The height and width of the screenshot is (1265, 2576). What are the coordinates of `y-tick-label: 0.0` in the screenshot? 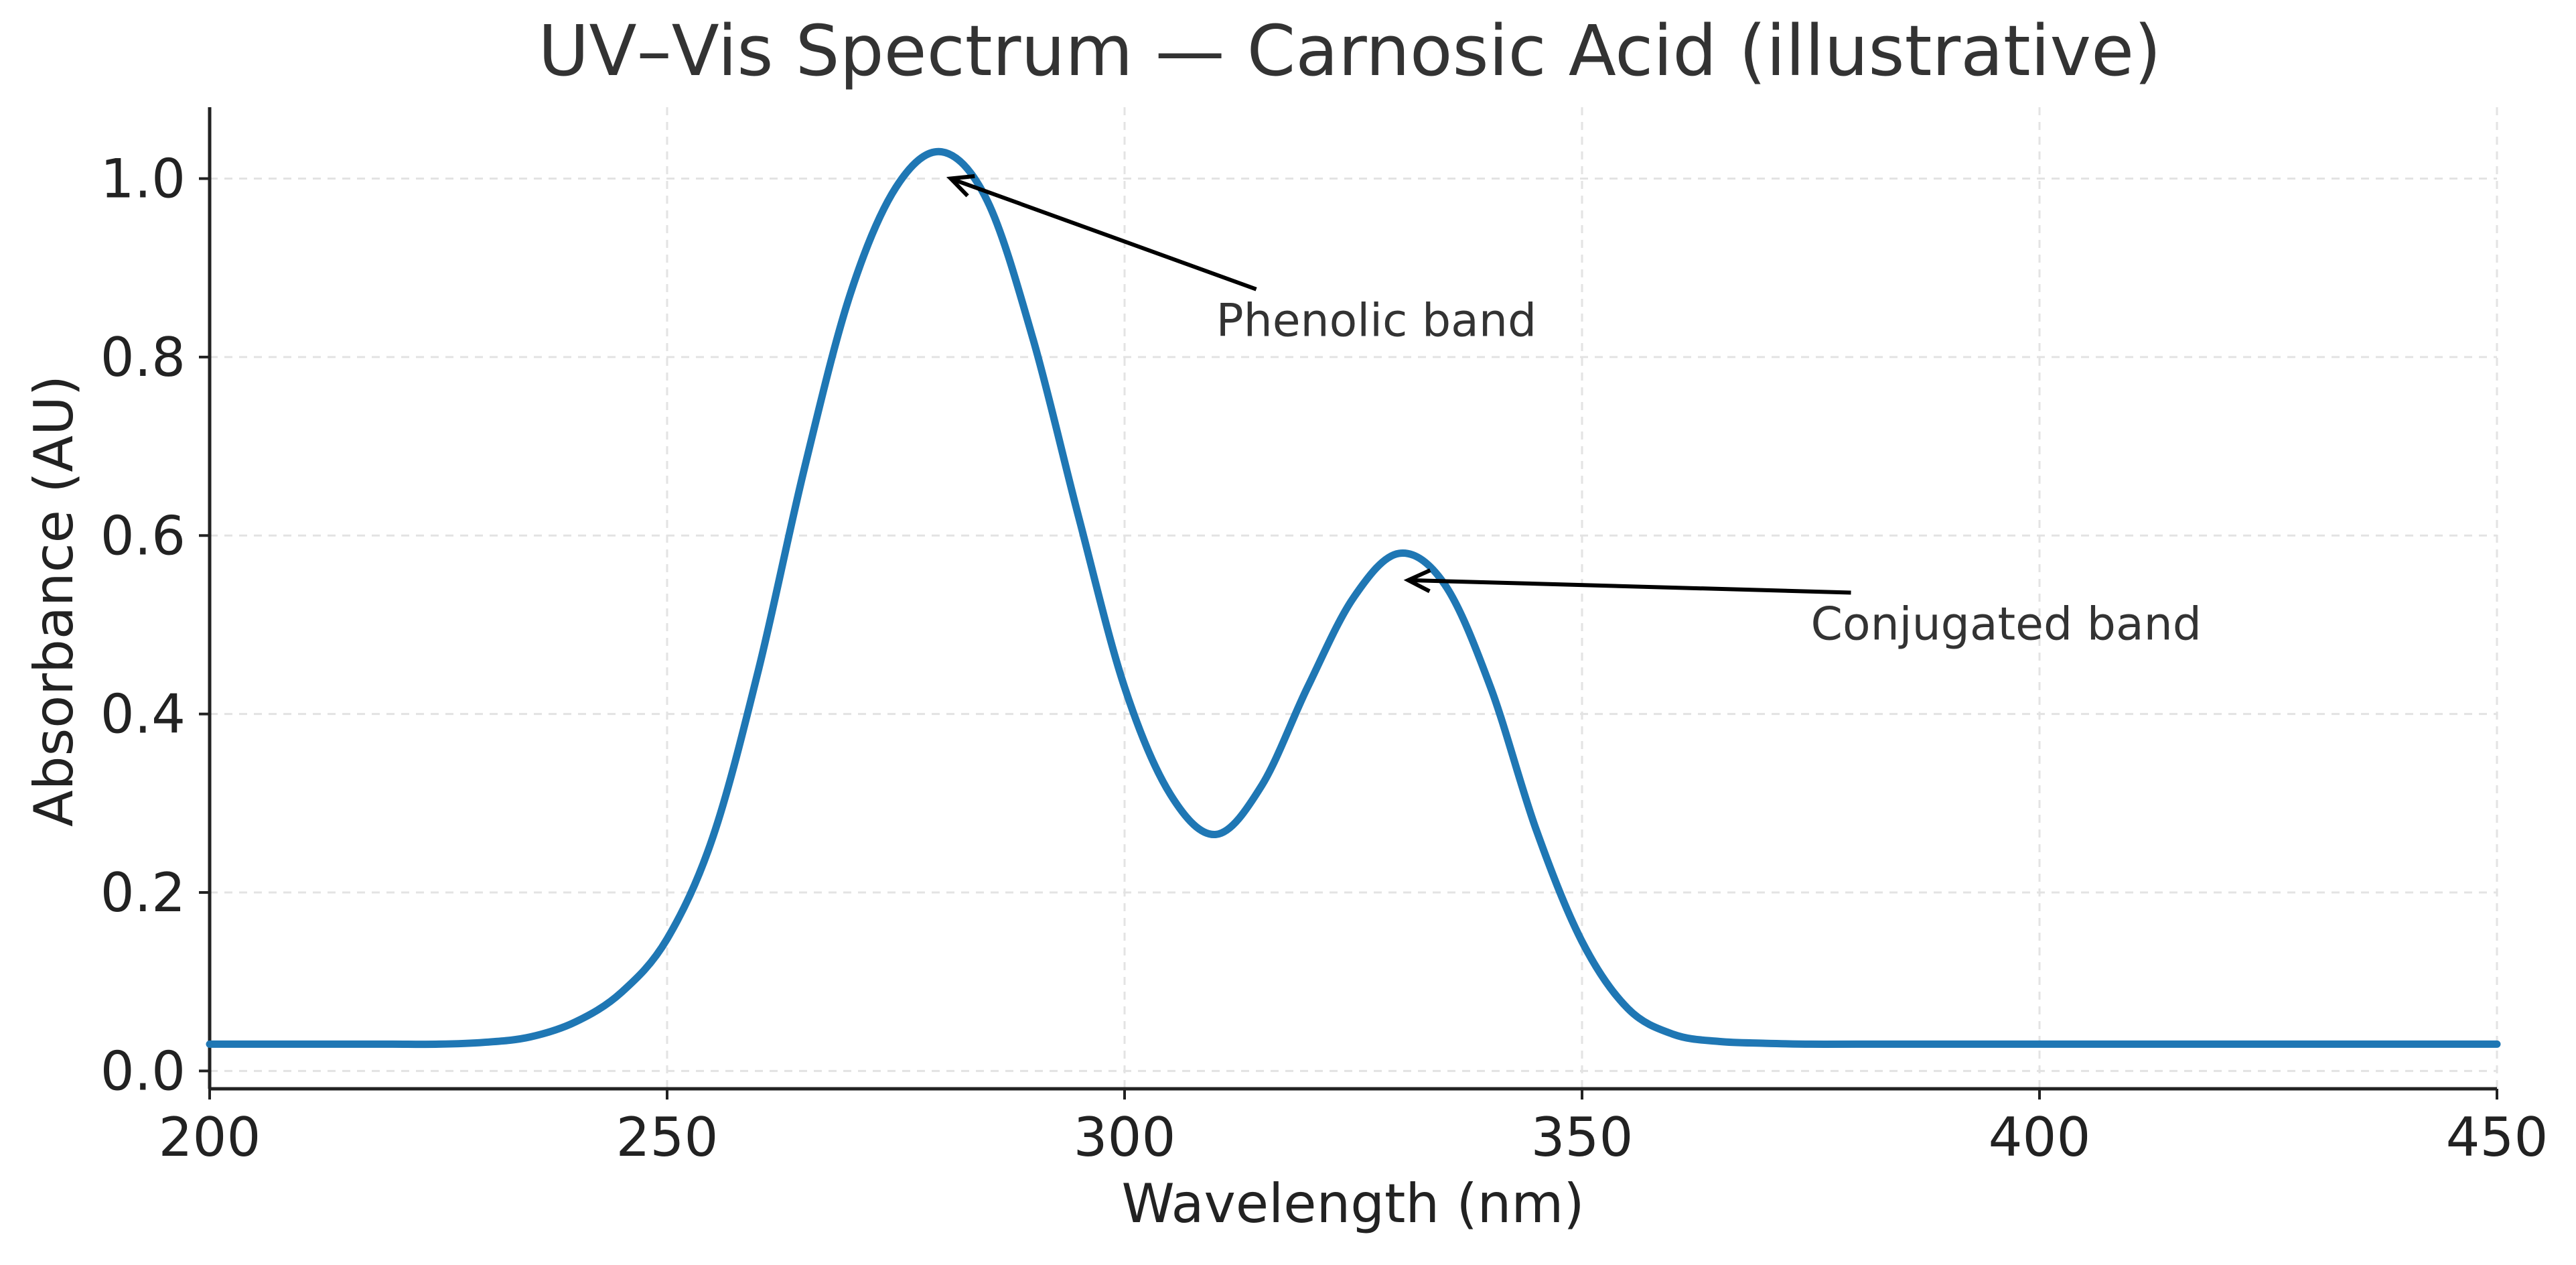 It's located at (143, 1071).